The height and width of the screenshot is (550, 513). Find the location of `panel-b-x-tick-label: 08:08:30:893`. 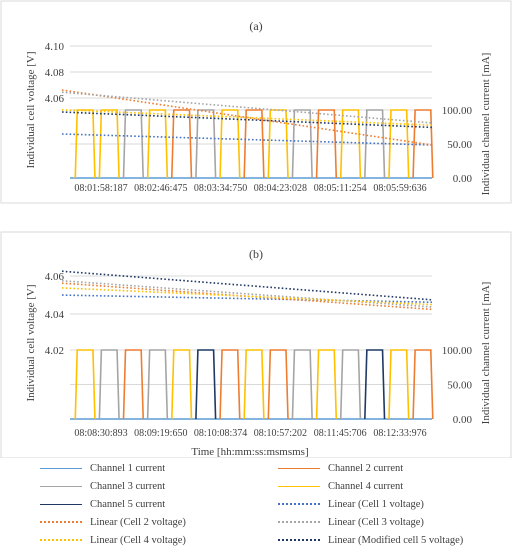

panel-b-x-tick-label: 08:08:30:893 is located at coordinates (100, 433).